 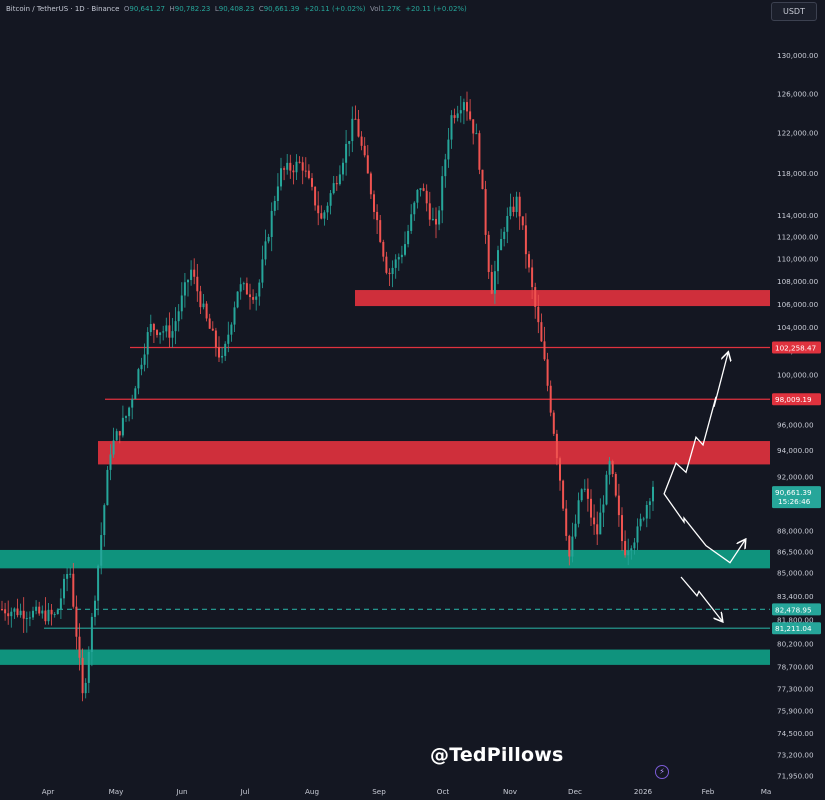 I want to click on author-watermark: @TedPillows, so click(x=497, y=755).